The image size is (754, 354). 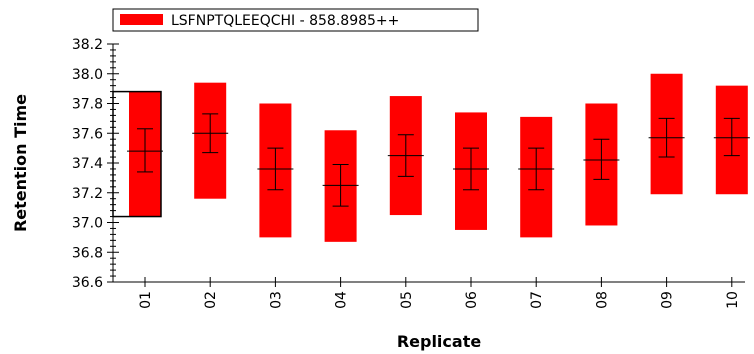 What do you see at coordinates (276, 300) in the screenshot?
I see `x-tick-label: 03` at bounding box center [276, 300].